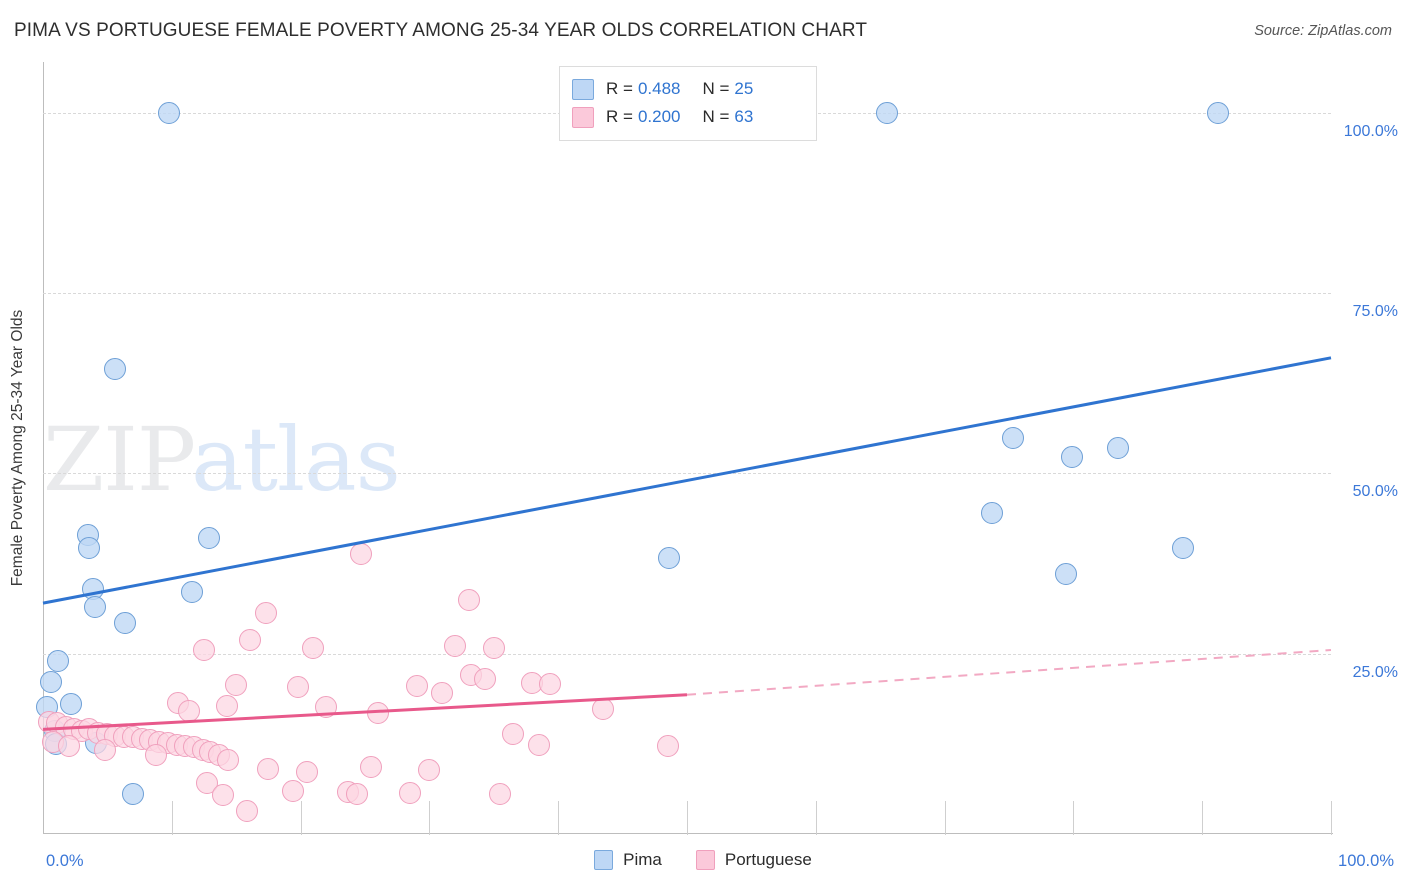  Describe the element at coordinates (1370, 131) in the screenshot. I see `y-tick-label: 100.0%` at that location.